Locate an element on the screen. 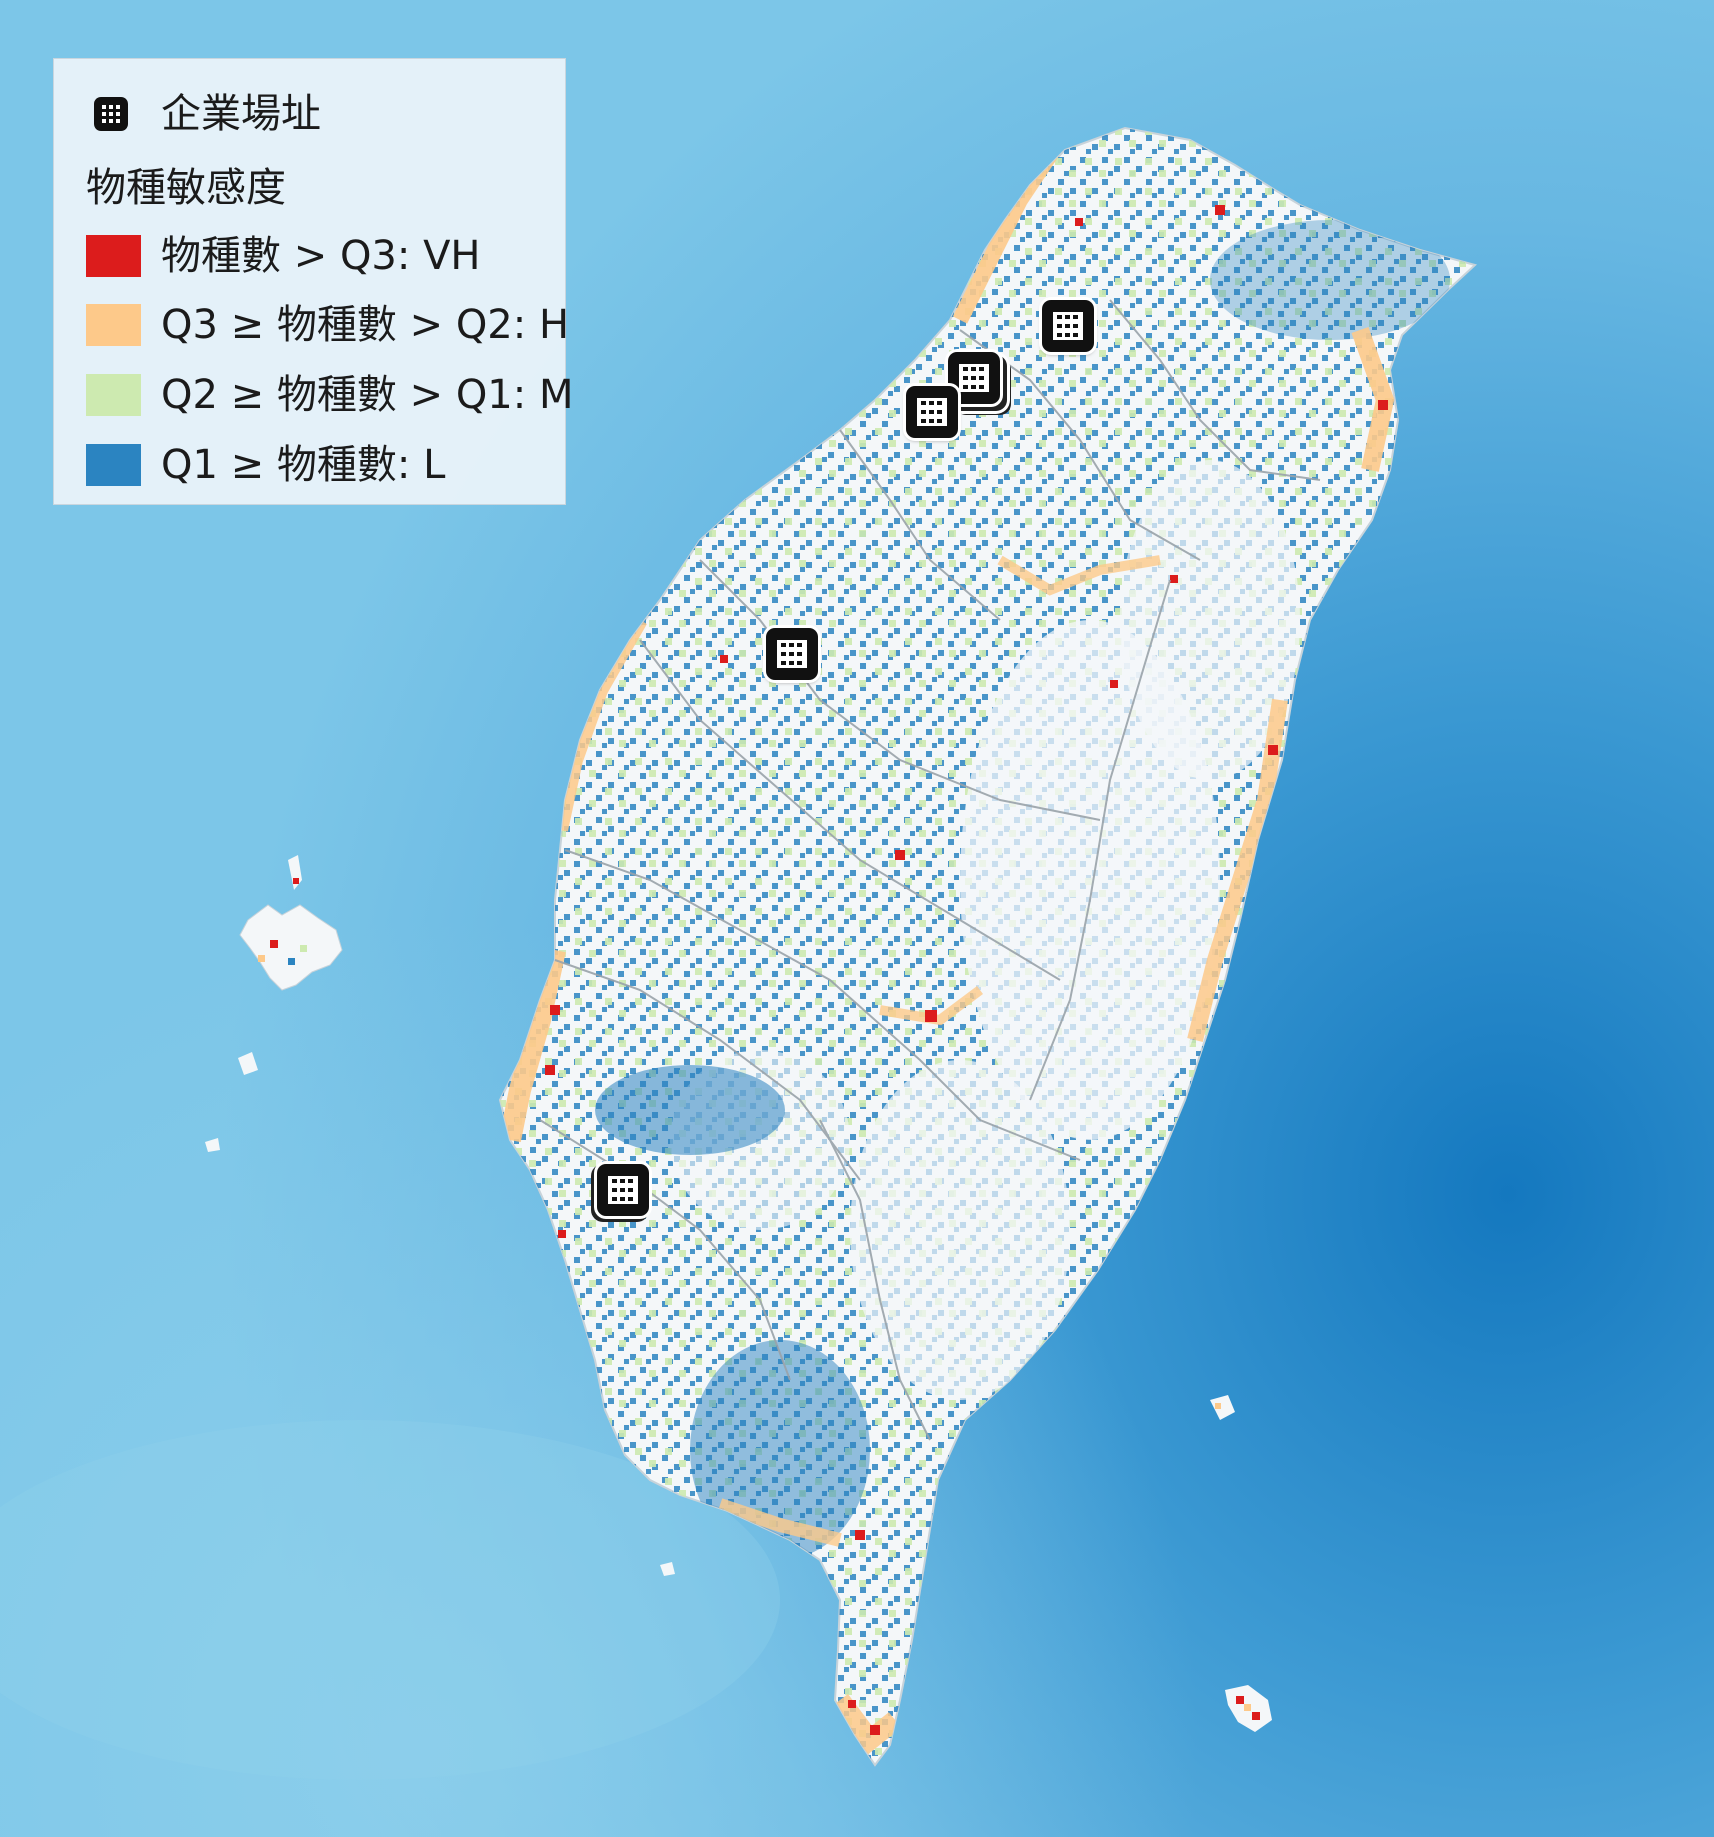  penghu-islands is located at coordinates (274, 1003).